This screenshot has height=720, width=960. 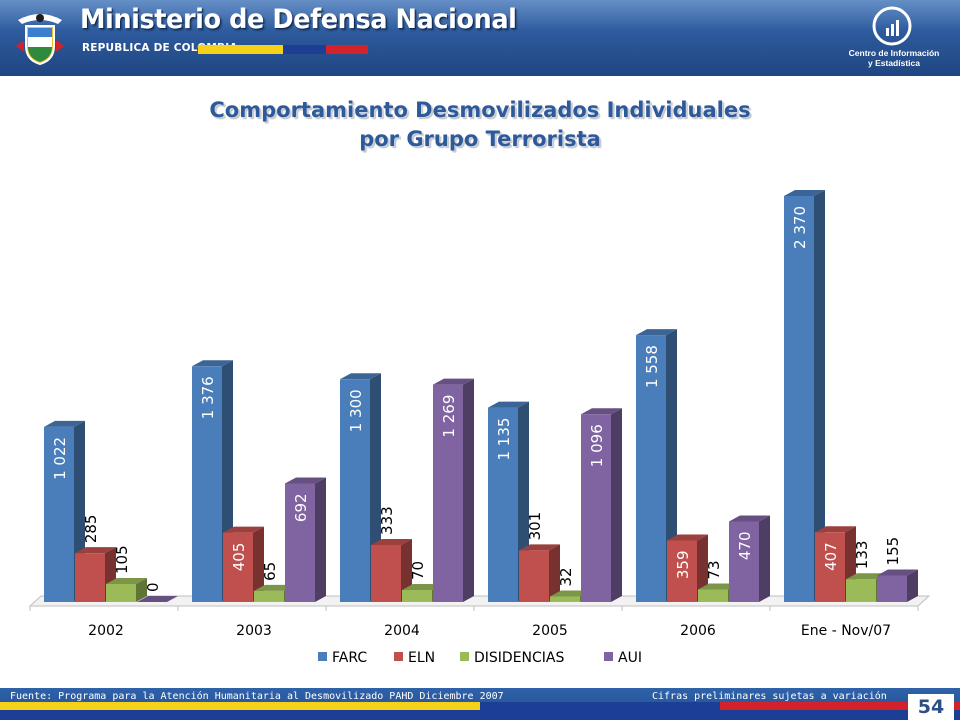 I want to click on bar-farc-4: 1 558, so click(x=656, y=465).